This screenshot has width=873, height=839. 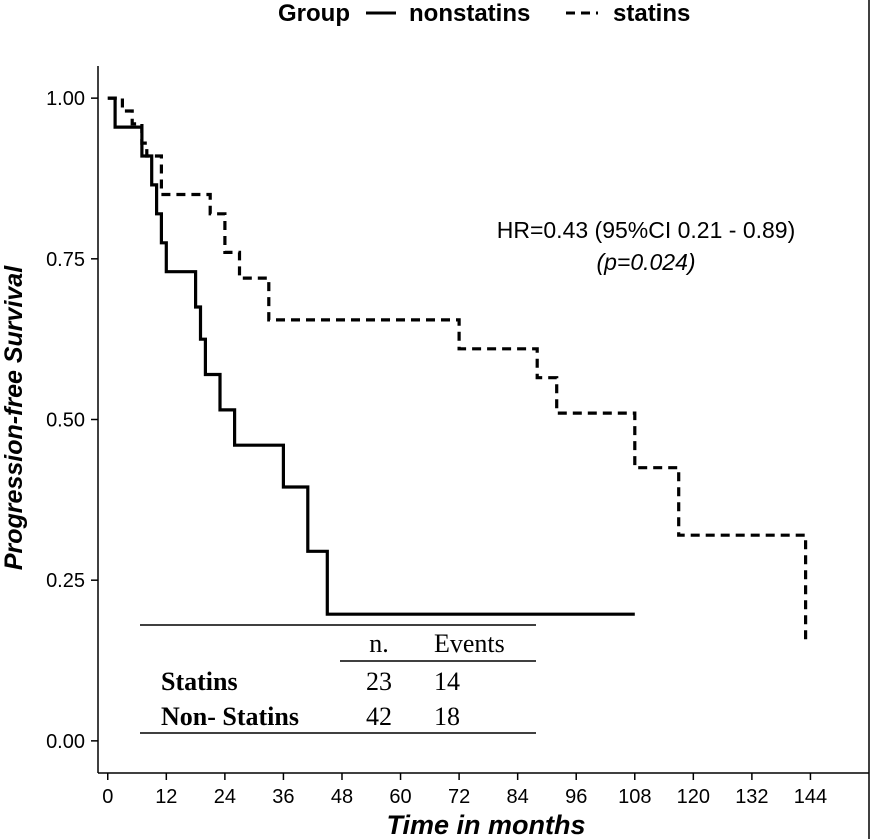 What do you see at coordinates (447, 716) in the screenshot?
I see `table-row-events: 18` at bounding box center [447, 716].